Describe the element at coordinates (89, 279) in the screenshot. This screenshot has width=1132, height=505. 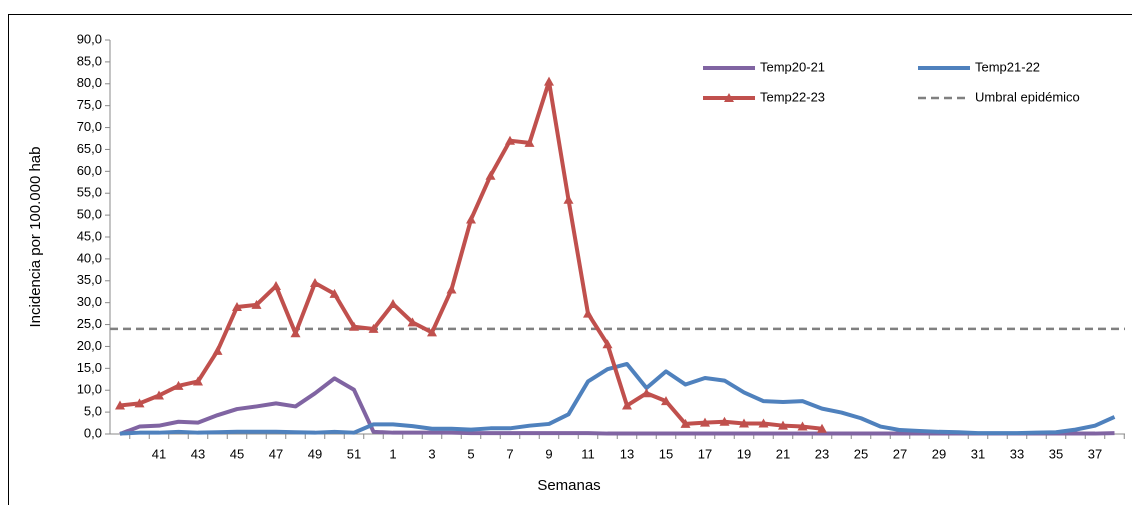
I see `y-tick-label: 35,0` at that location.